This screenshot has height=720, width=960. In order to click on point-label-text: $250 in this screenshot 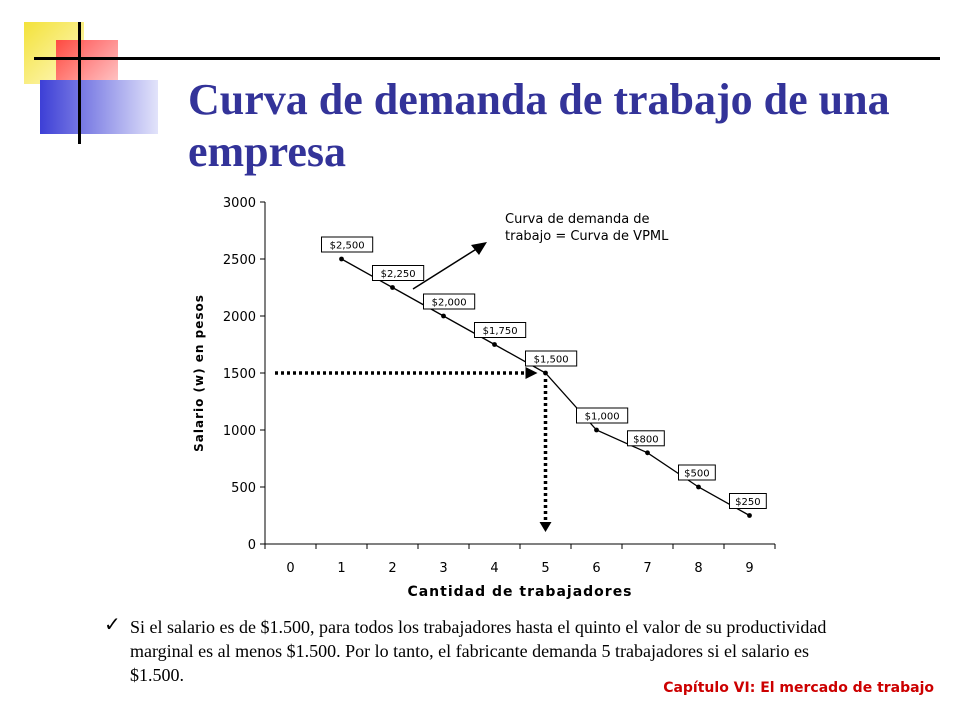, I will do `click(747, 502)`.